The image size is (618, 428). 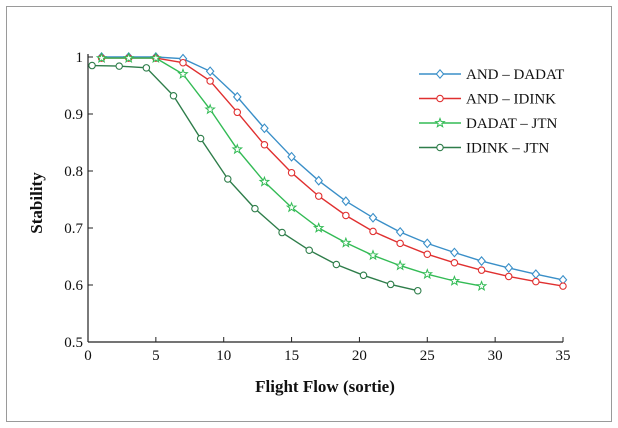 I want to click on legend-entry: AND – DADAT, so click(x=491, y=75).